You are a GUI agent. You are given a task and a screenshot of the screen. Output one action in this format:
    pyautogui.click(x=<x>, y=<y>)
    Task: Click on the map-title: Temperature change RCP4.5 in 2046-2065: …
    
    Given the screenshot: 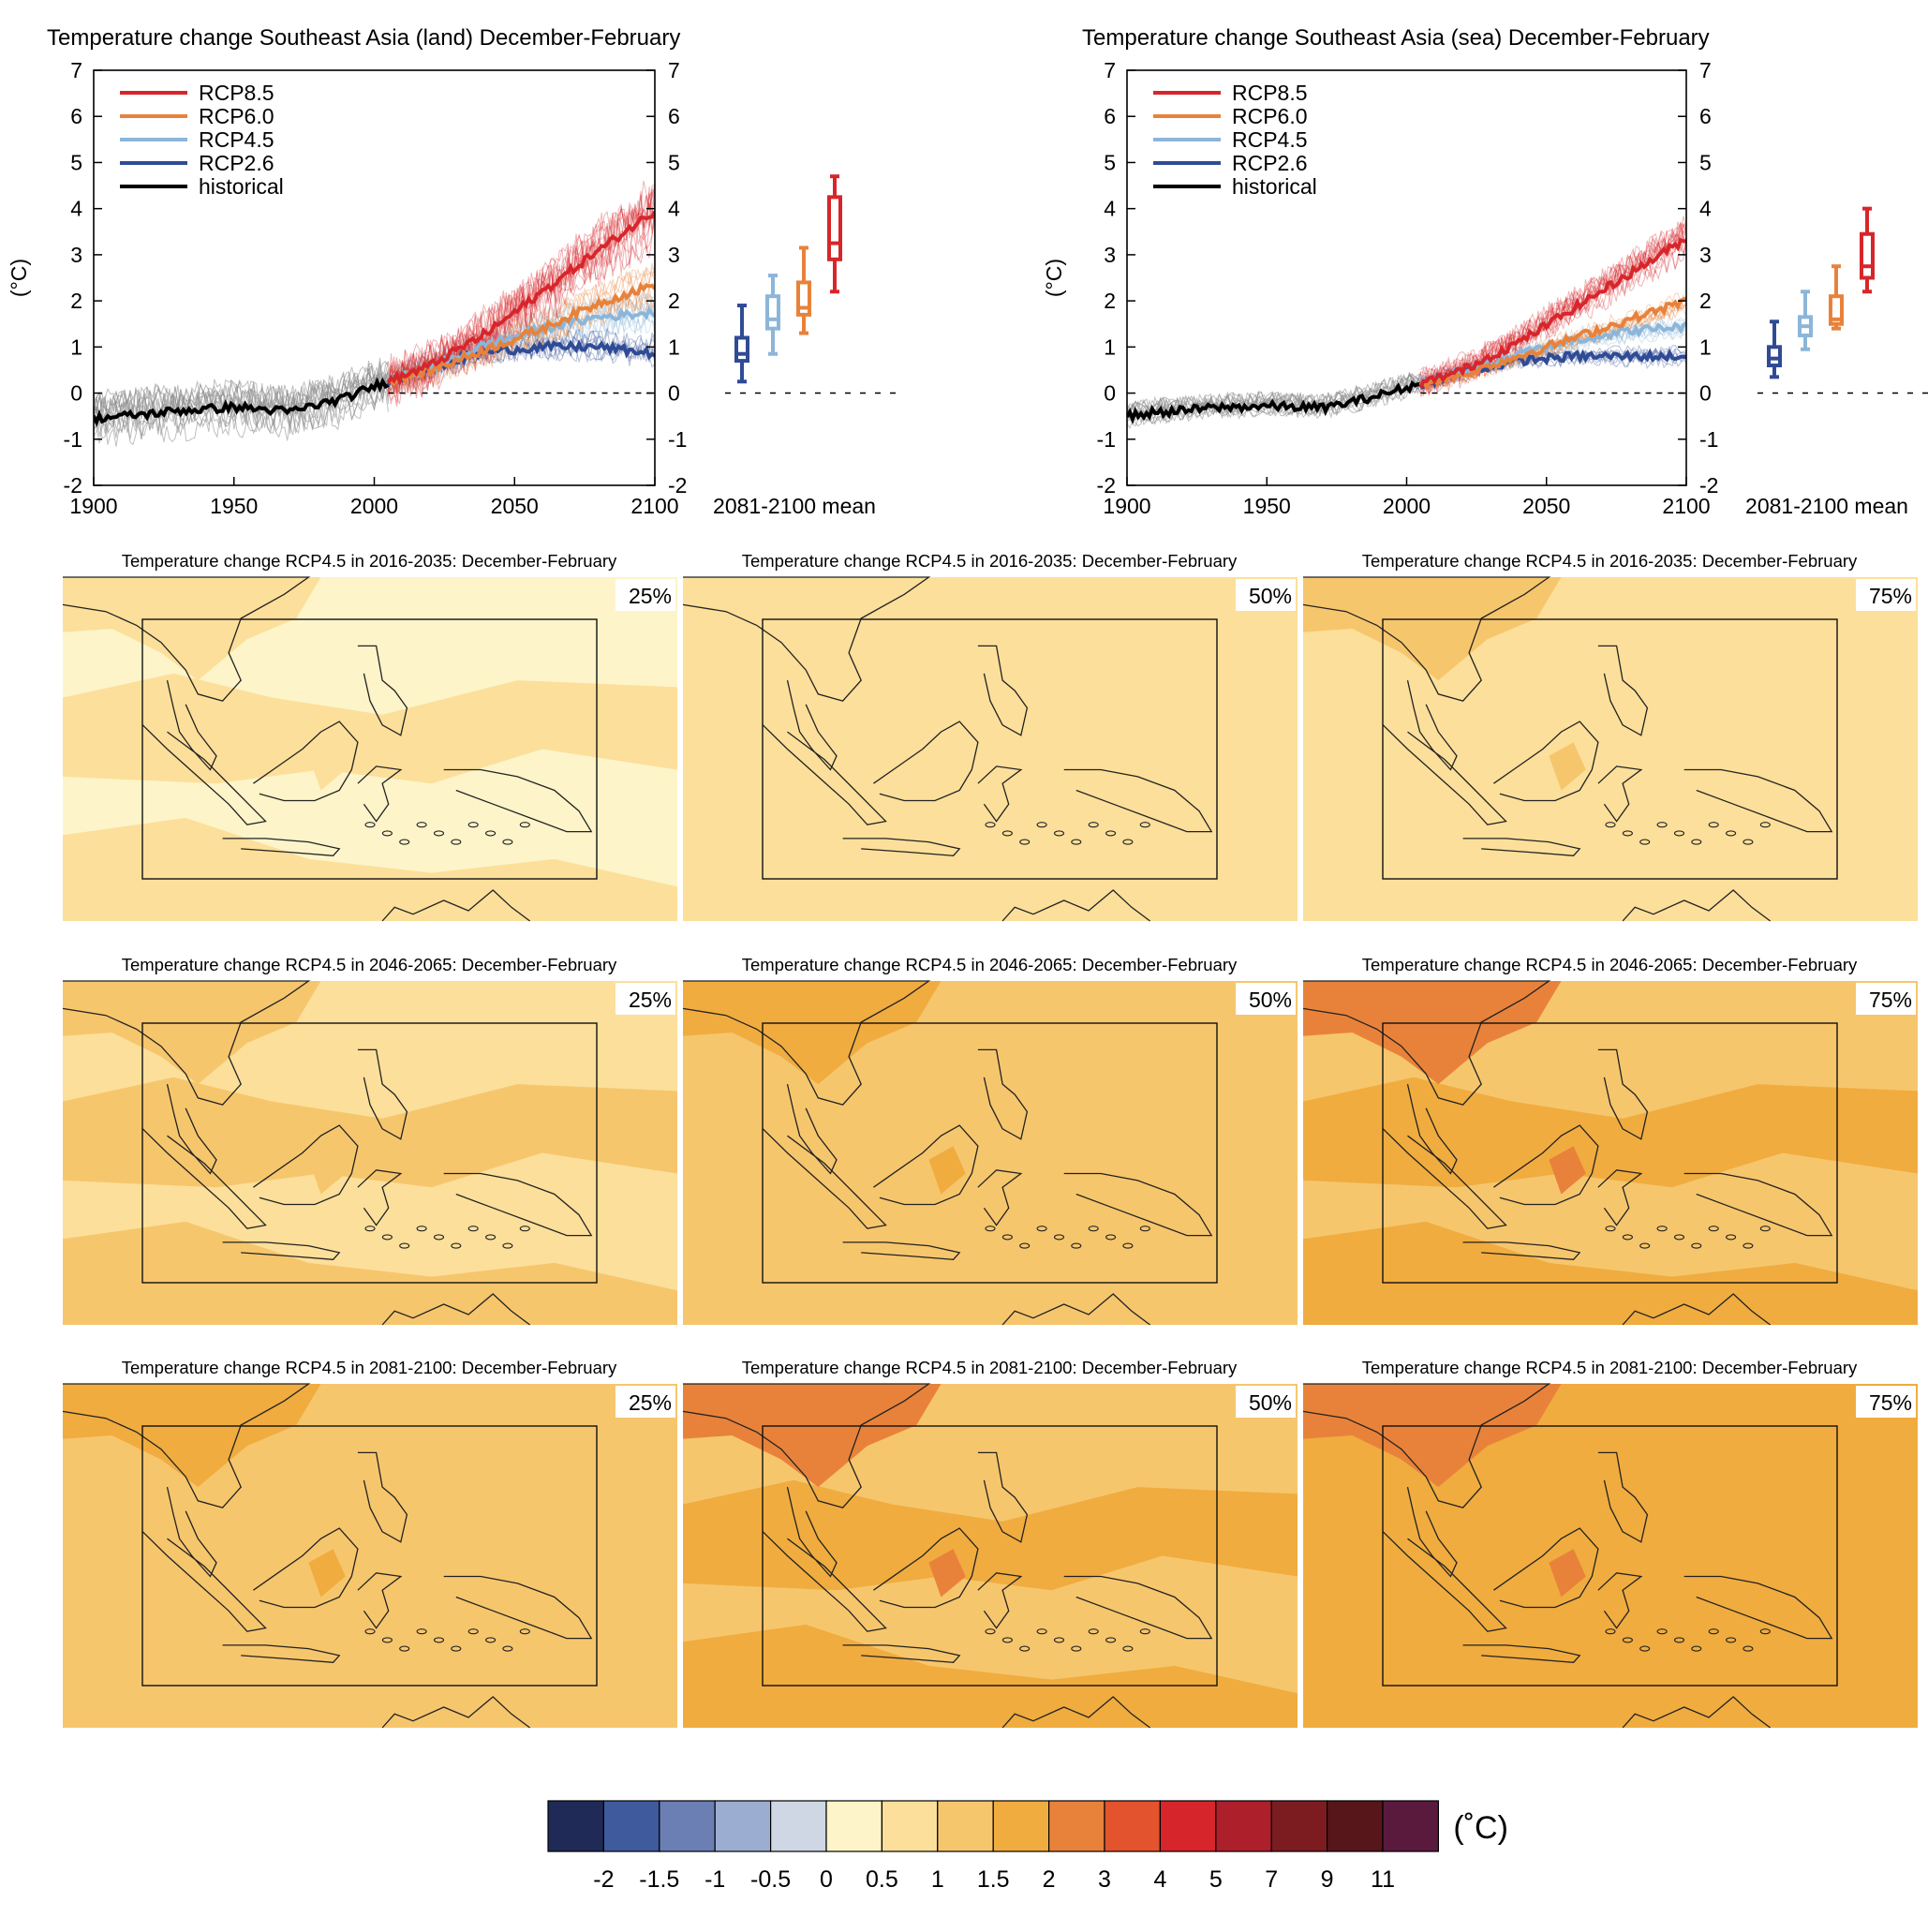 What is the action you would take?
    pyautogui.click(x=990, y=965)
    